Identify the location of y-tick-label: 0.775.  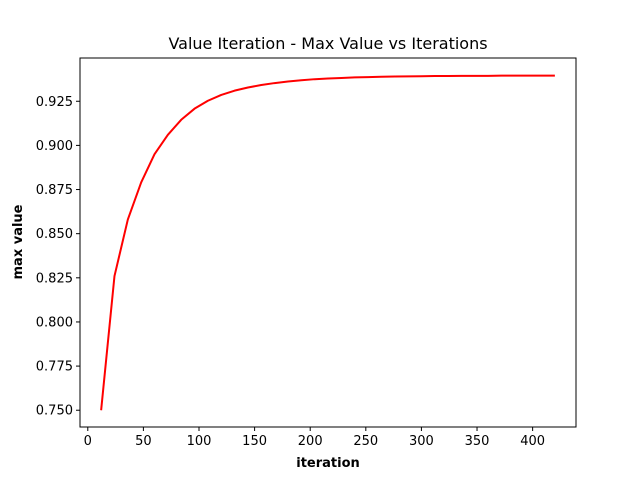
(54, 367).